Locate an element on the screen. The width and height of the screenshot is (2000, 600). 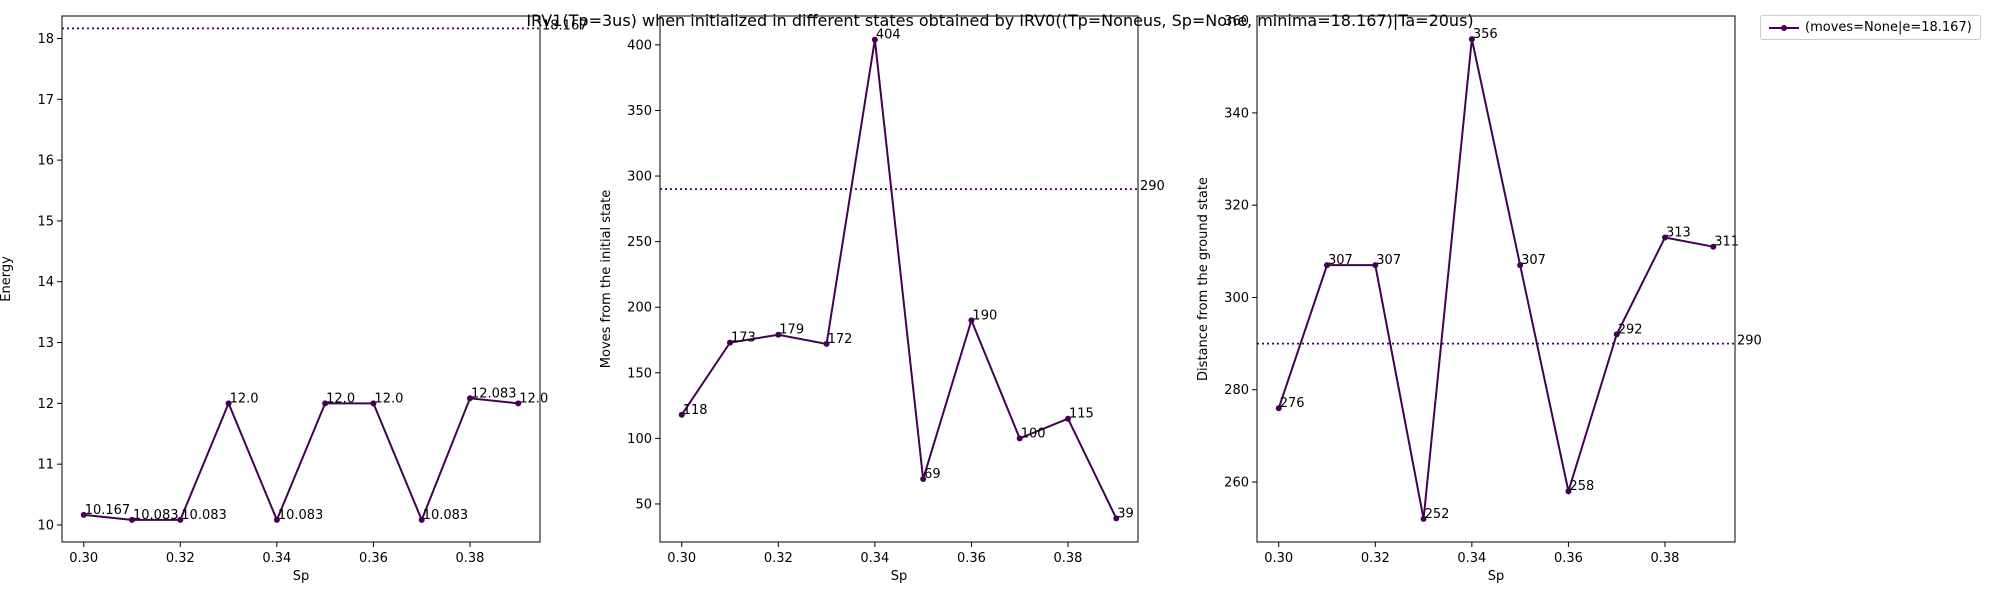
y-tick-label: 250 is located at coordinates (639, 242).